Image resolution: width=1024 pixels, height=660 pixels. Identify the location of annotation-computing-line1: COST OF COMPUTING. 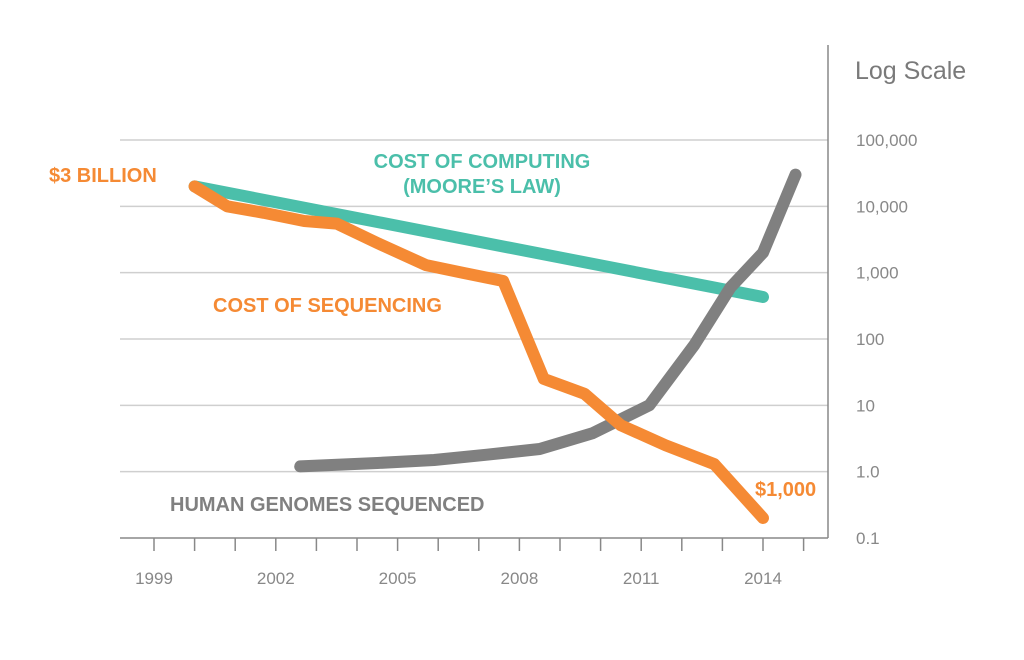
(482, 162).